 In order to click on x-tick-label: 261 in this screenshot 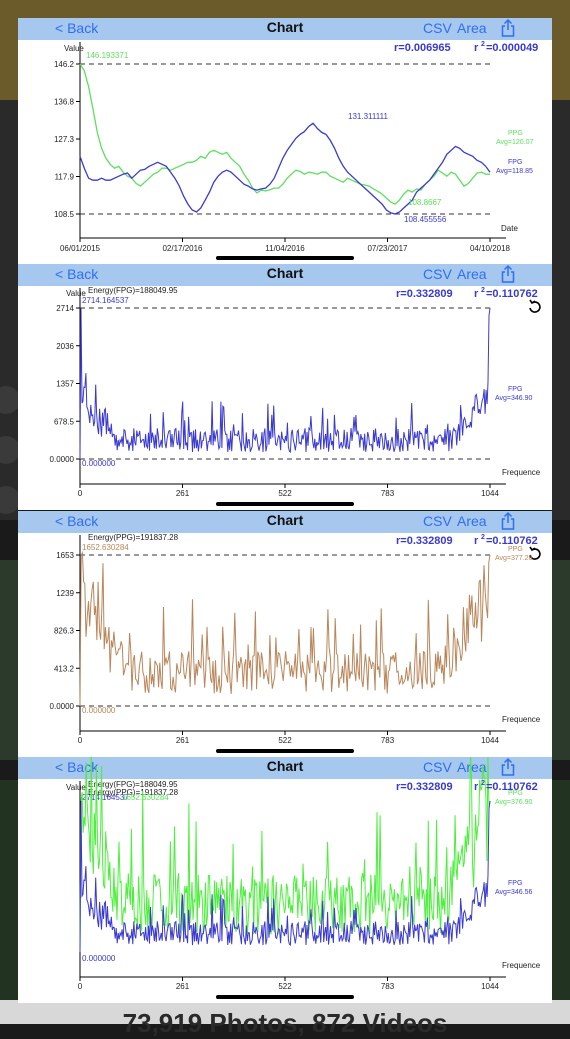, I will do `click(183, 986)`.